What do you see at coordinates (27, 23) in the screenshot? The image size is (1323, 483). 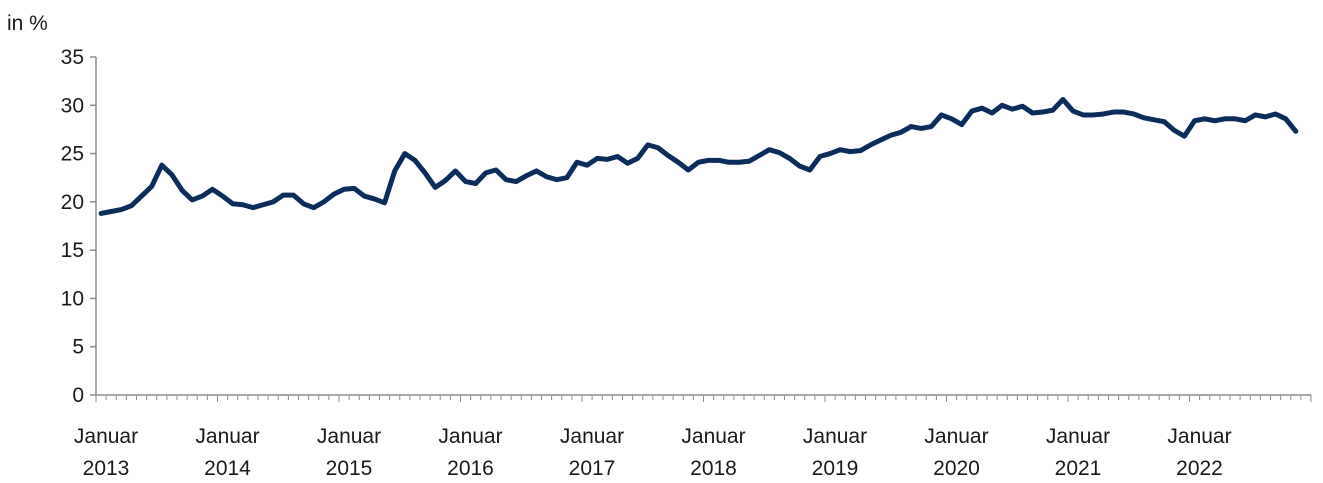 I see `y-axis-unit-label: in %` at bounding box center [27, 23].